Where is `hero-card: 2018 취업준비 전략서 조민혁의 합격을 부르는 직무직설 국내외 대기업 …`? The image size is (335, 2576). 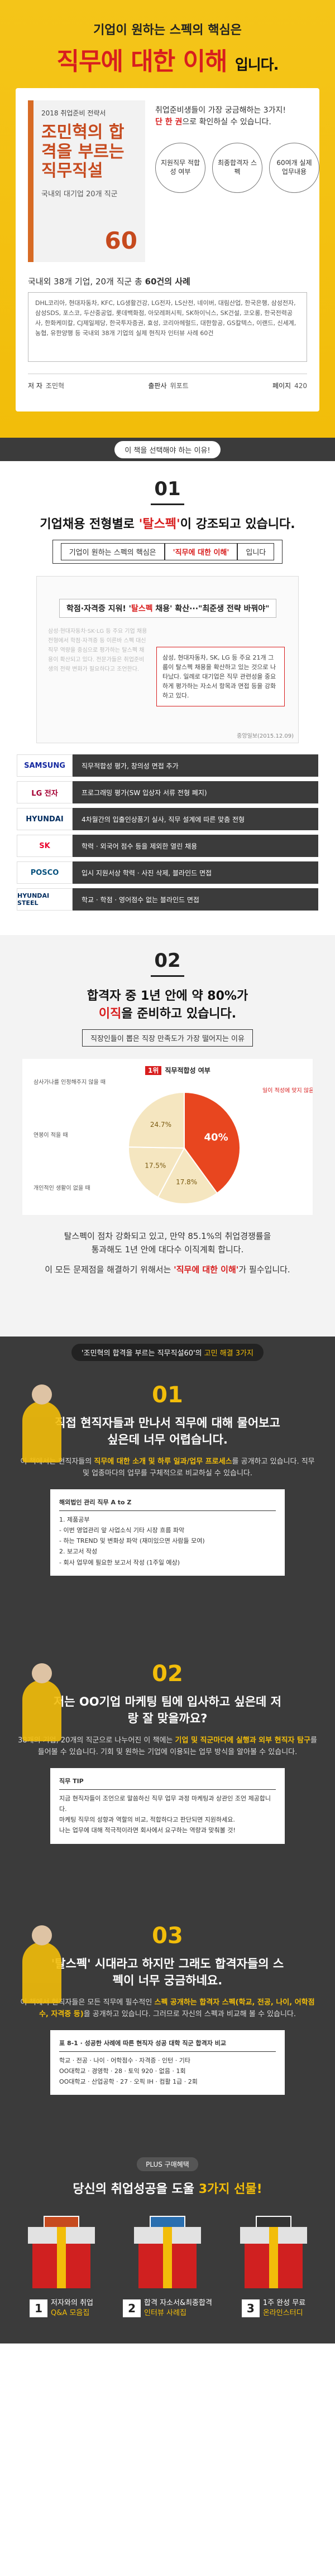 hero-card: 2018 취업준비 전략서 조민혁의 합격을 부르는 직무직설 국내외 대기업 … is located at coordinates (167, 249).